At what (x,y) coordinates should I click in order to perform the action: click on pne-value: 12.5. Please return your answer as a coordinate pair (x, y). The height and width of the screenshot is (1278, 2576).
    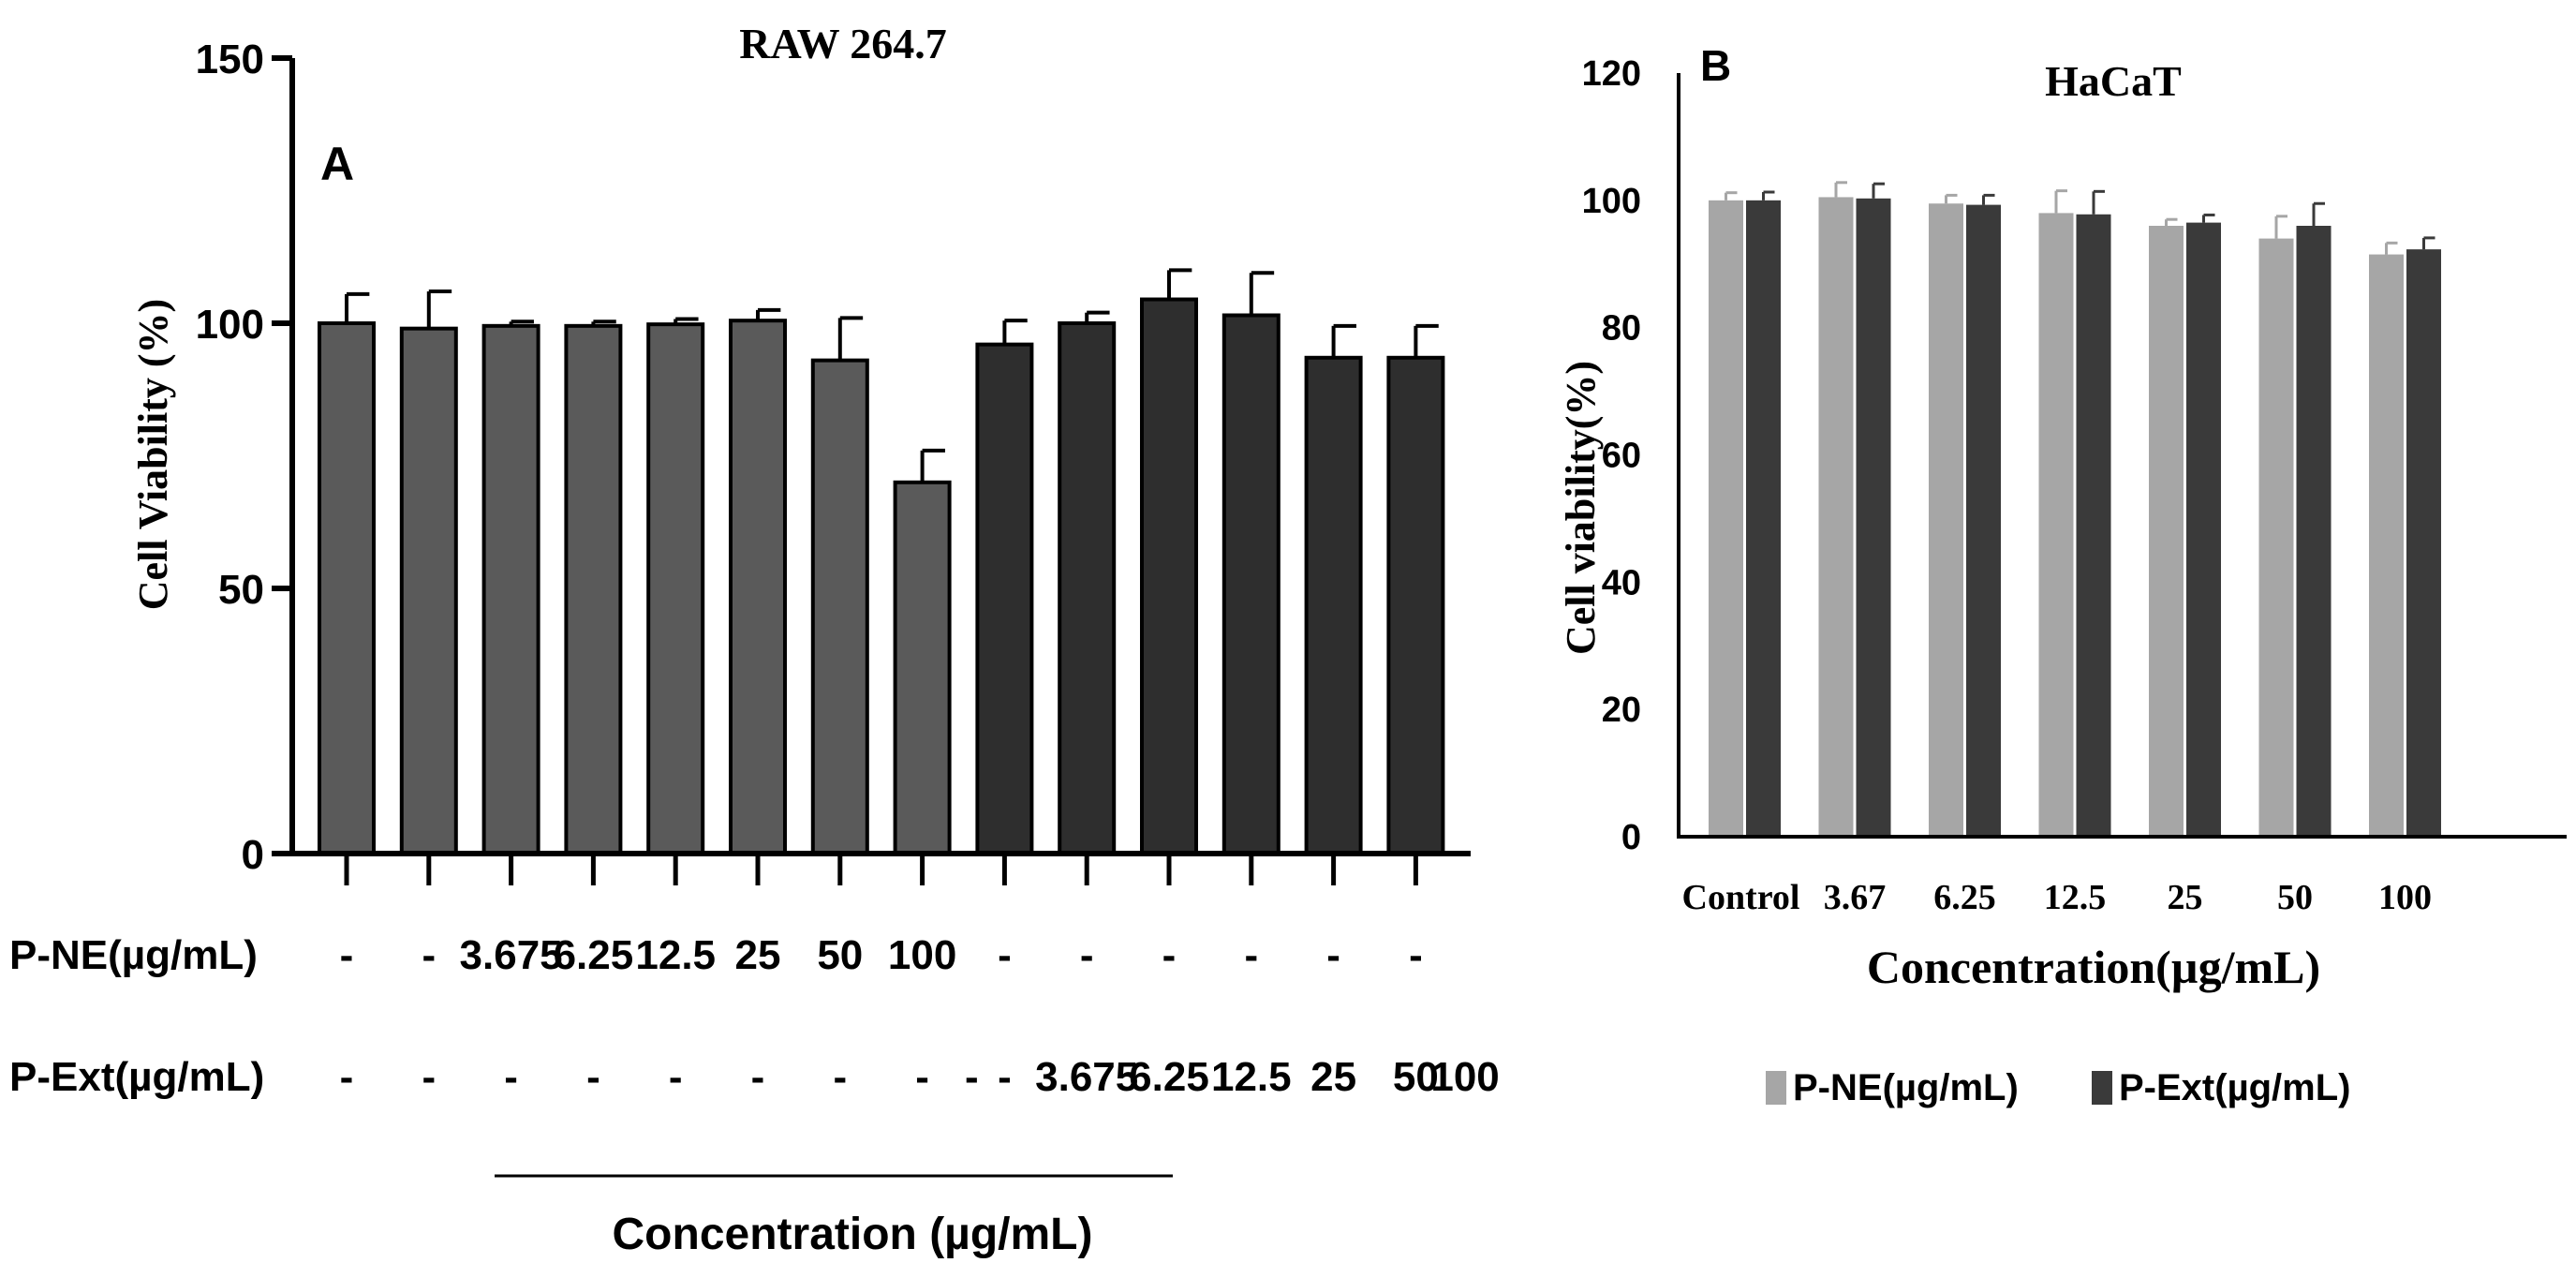
    Looking at the image, I should click on (675, 955).